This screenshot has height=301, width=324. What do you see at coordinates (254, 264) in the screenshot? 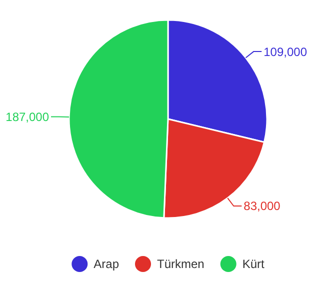
I see `legend-label: Kürt` at bounding box center [254, 264].